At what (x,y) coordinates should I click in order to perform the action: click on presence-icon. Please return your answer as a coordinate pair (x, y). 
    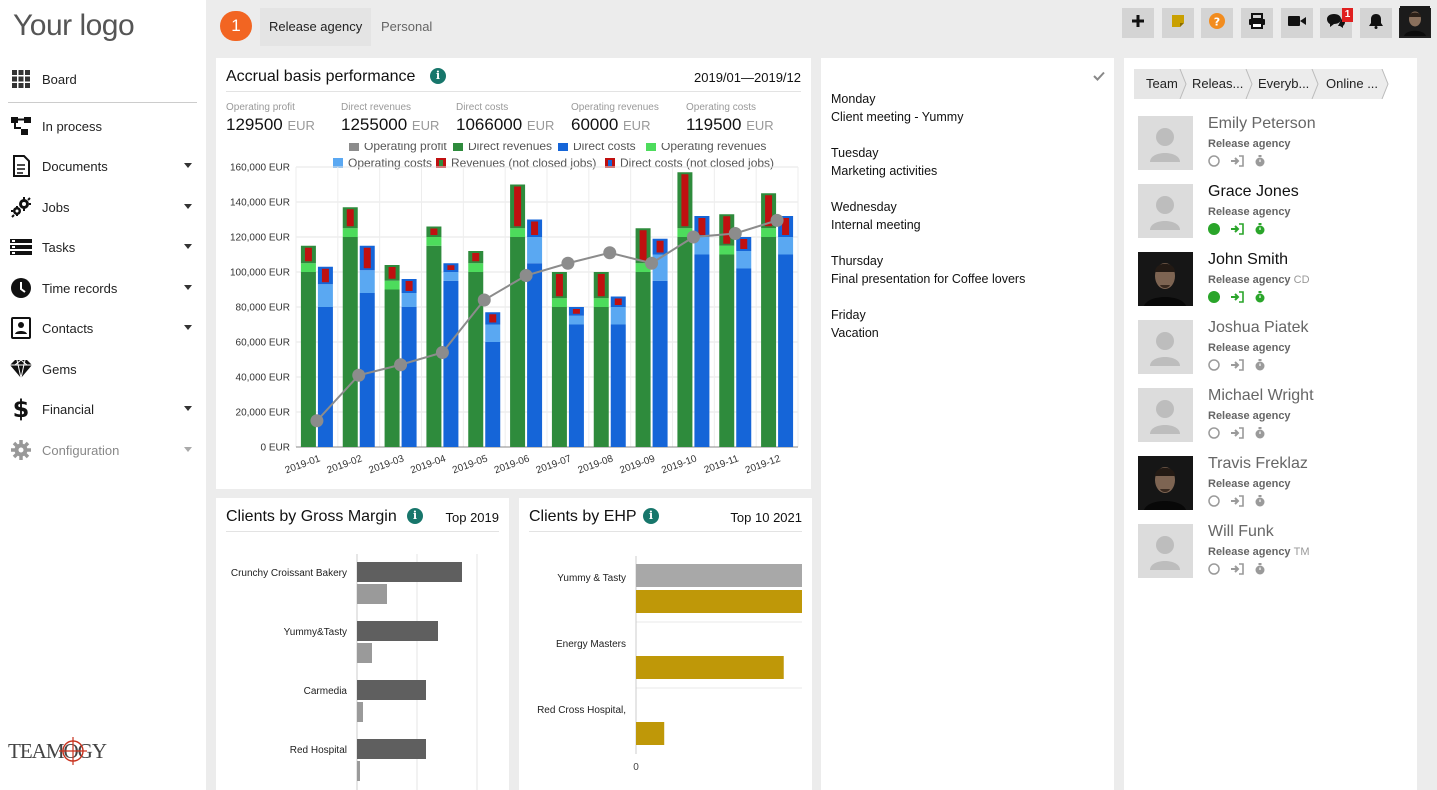
    Looking at the image, I should click on (1214, 569).